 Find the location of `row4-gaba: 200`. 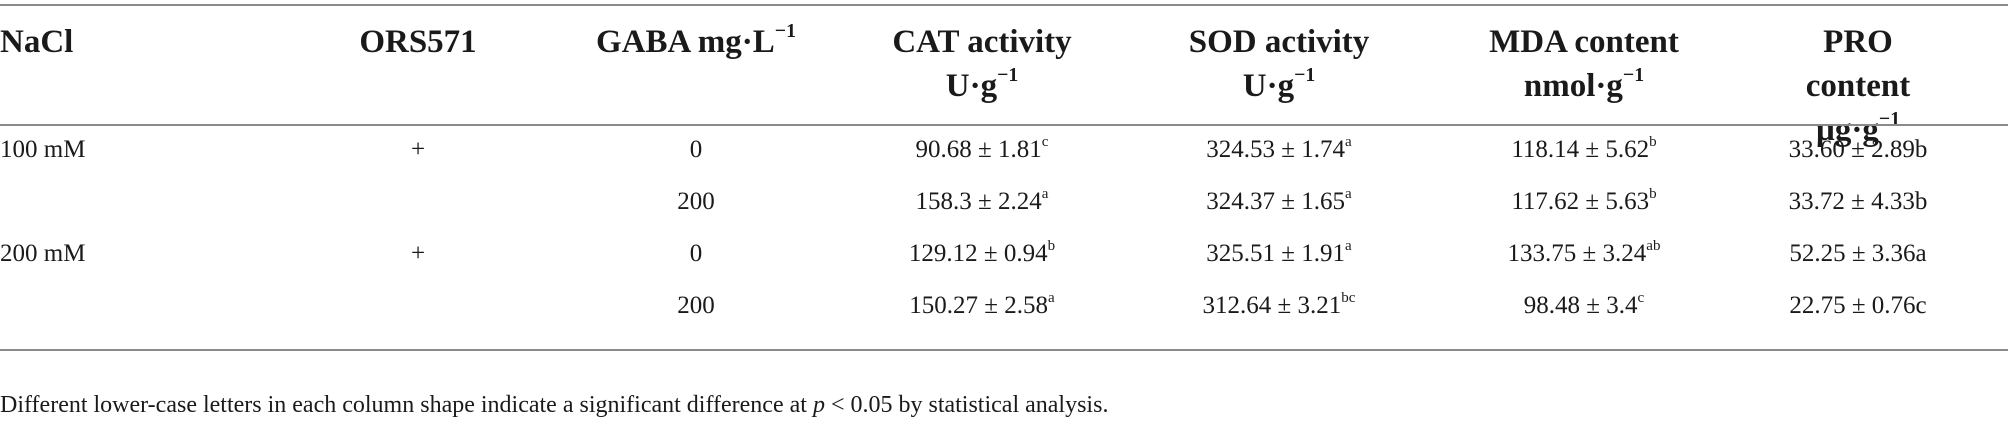

row4-gaba: 200 is located at coordinates (696, 305).